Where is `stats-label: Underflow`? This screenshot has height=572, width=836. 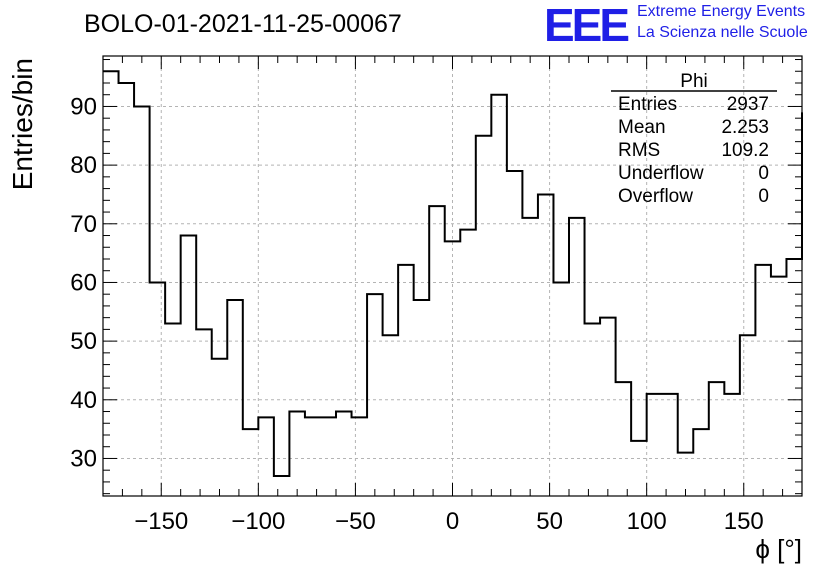 stats-label: Underflow is located at coordinates (661, 173).